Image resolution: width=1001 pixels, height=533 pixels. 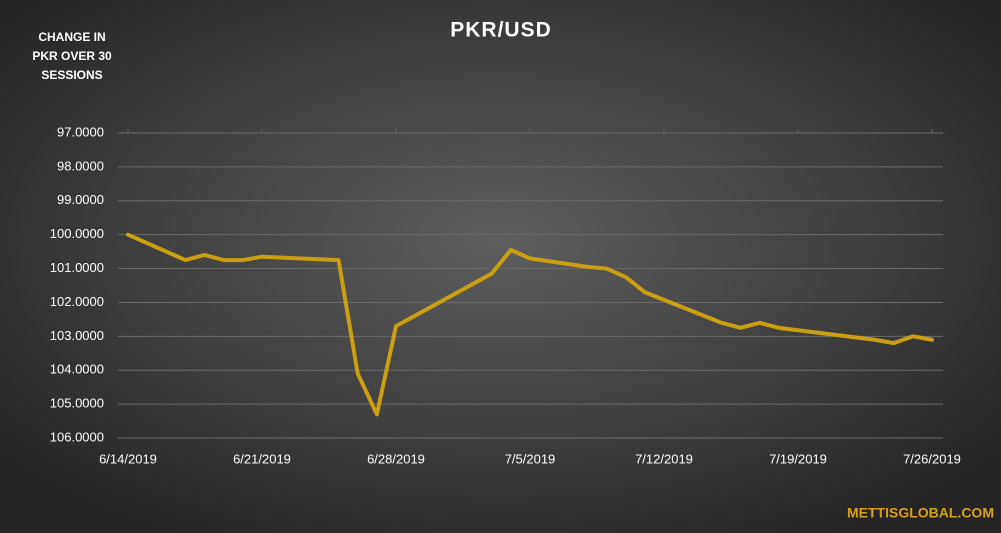 I want to click on y-tick-label: 100.0000, so click(x=77, y=233).